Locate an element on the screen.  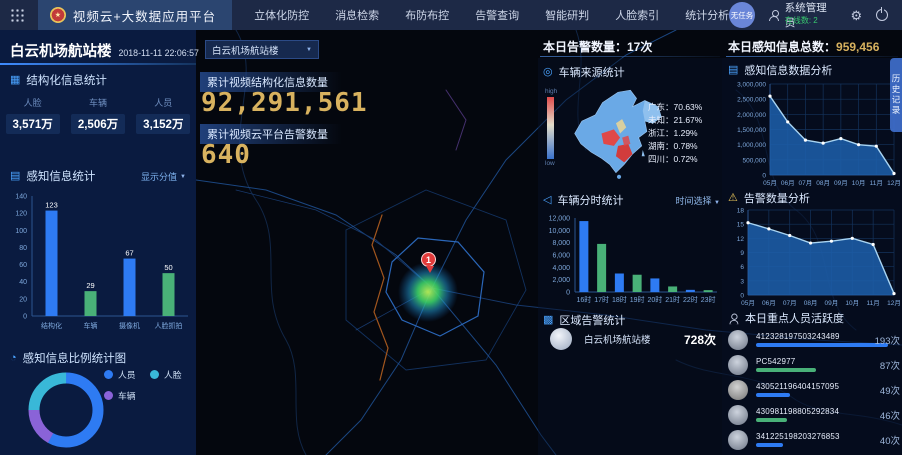
svg-text: 结构化 is located at coordinates (51, 325).